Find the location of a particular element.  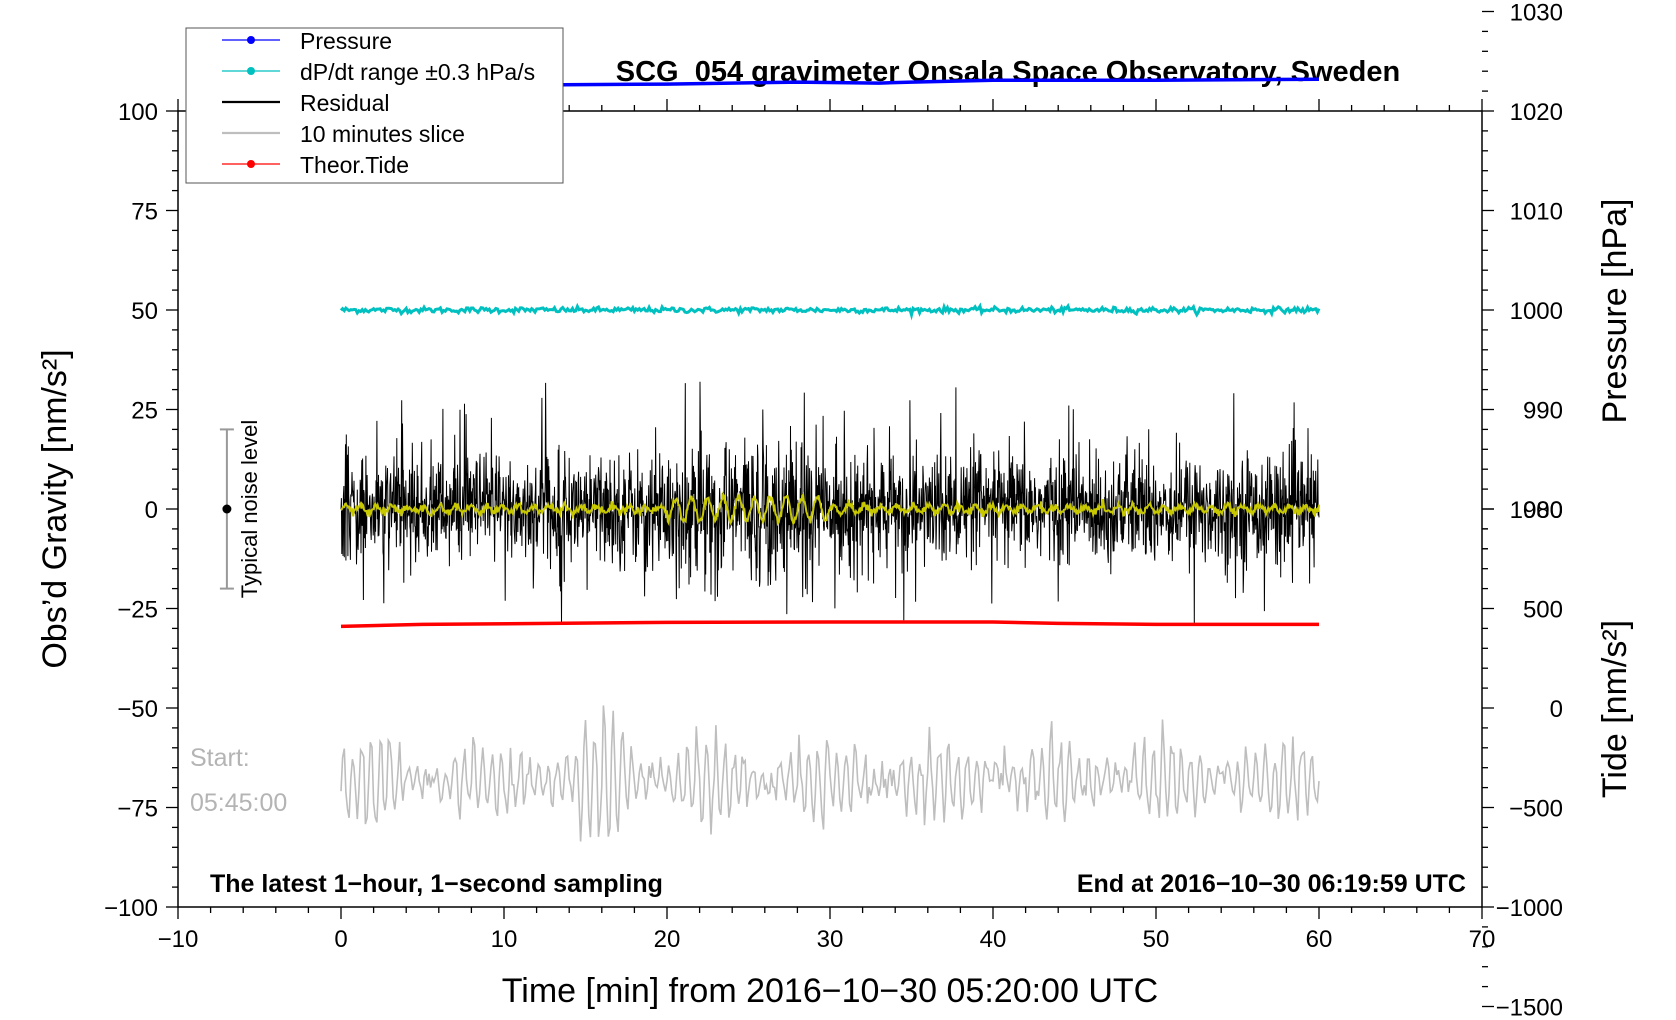

y-tick-labels: 100 75 50 25 0 −25 −50 −75 −100 is located at coordinates (131, 510).